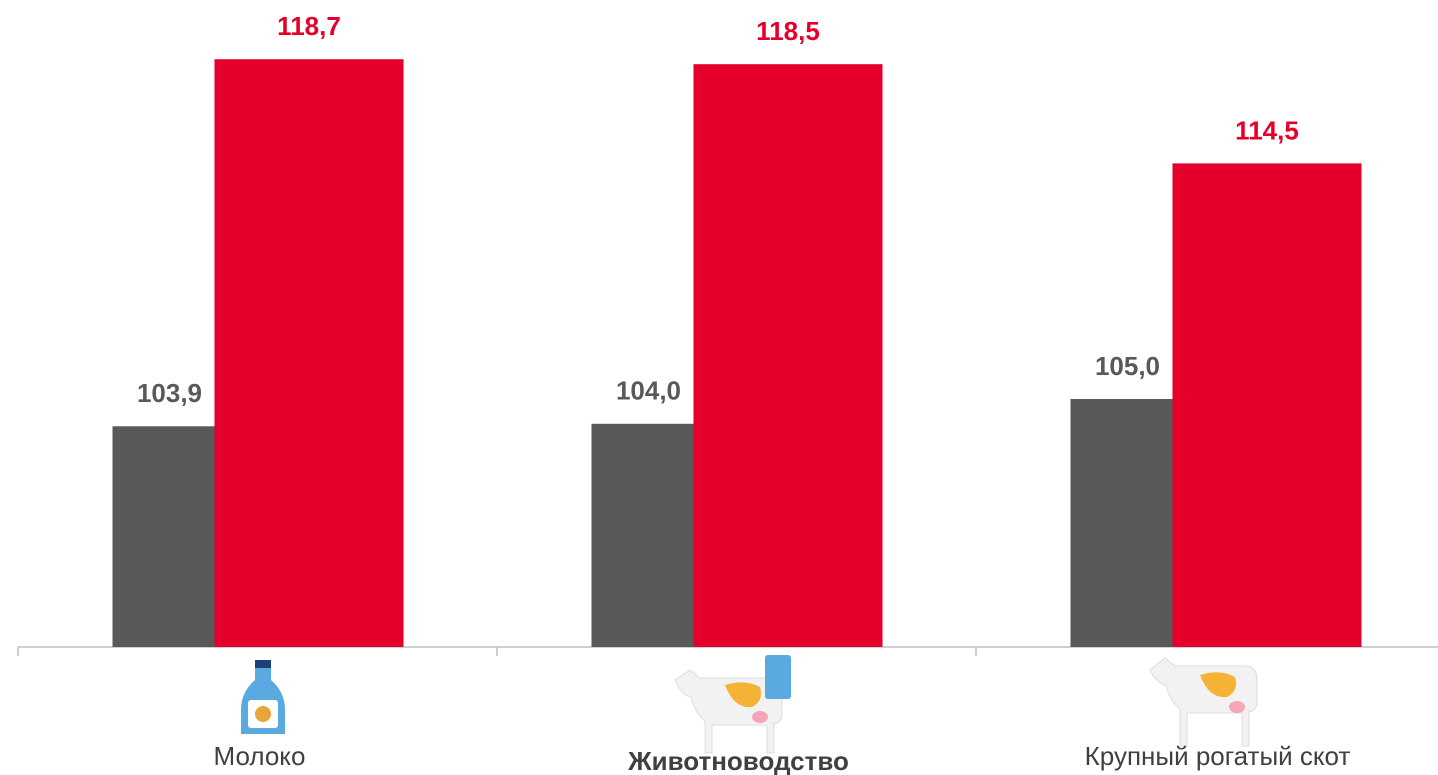  I want to click on value-label: 118,7, so click(309, 26).